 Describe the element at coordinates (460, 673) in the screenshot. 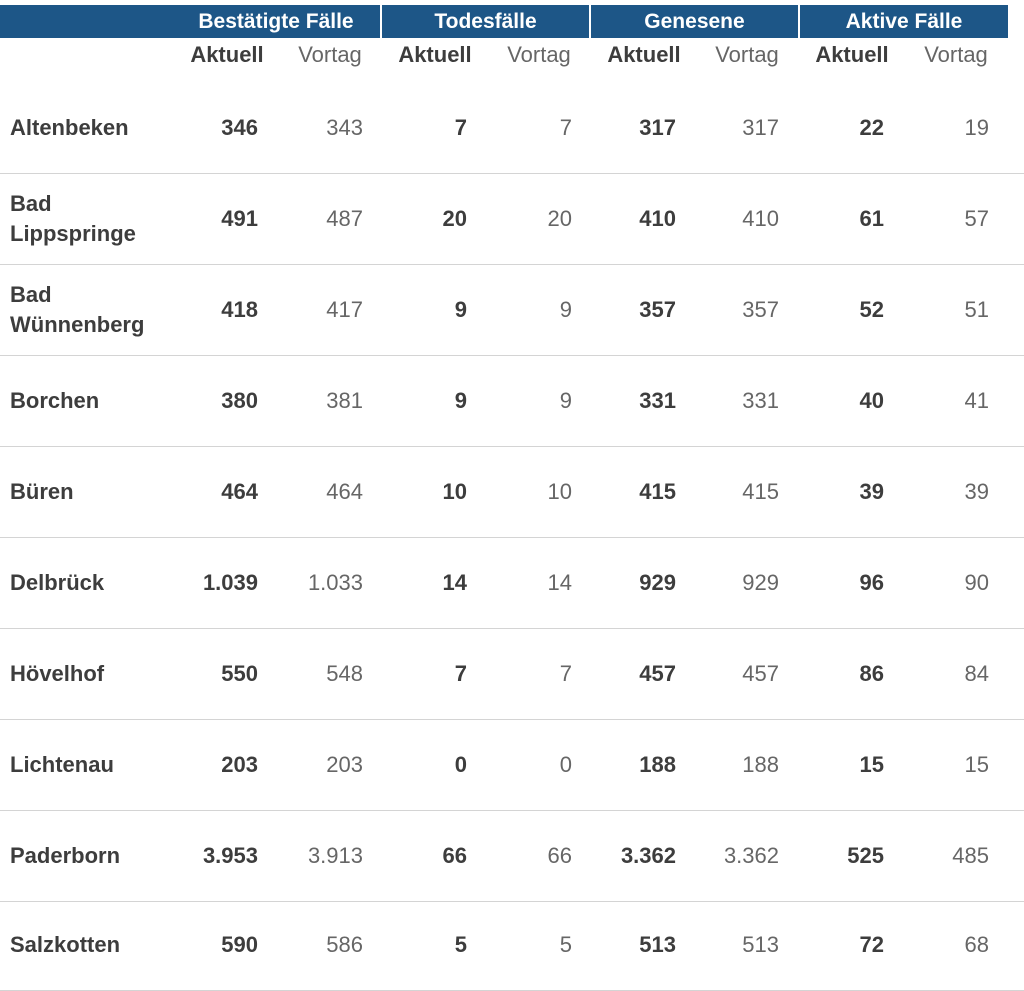

I see `deaths-current: 7` at that location.